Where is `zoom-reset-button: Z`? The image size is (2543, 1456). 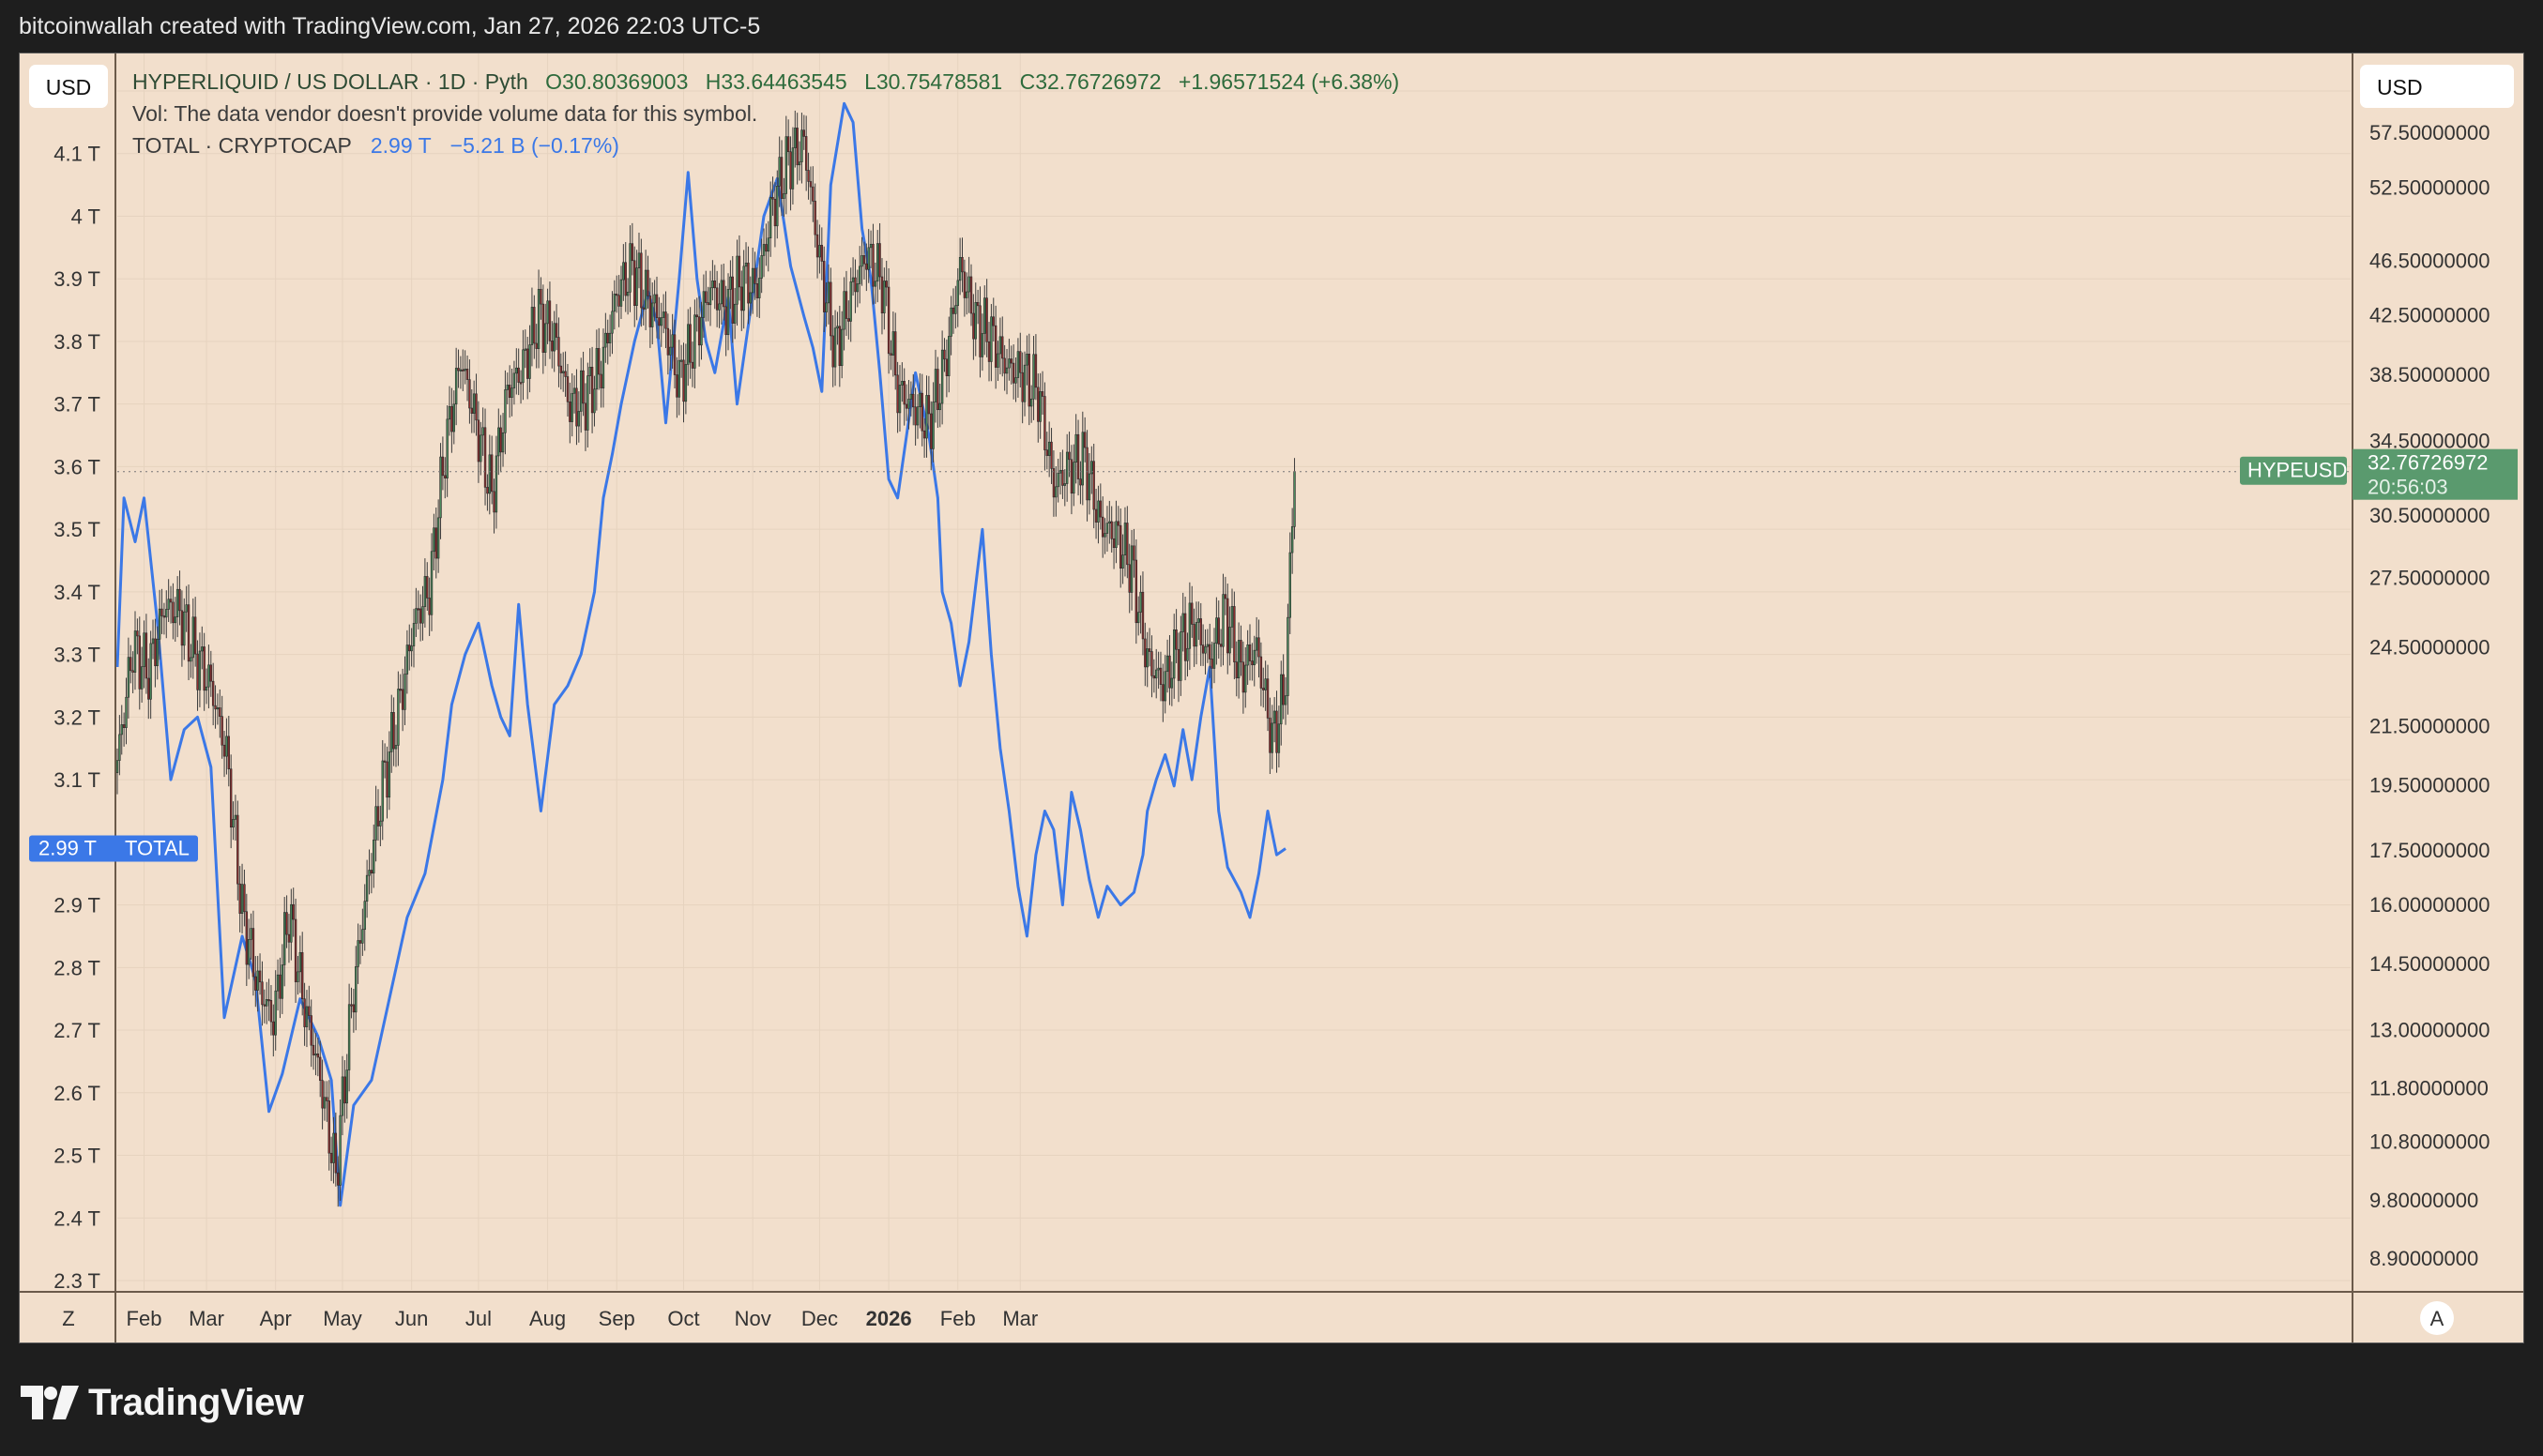 zoom-reset-button: Z is located at coordinates (68, 1318).